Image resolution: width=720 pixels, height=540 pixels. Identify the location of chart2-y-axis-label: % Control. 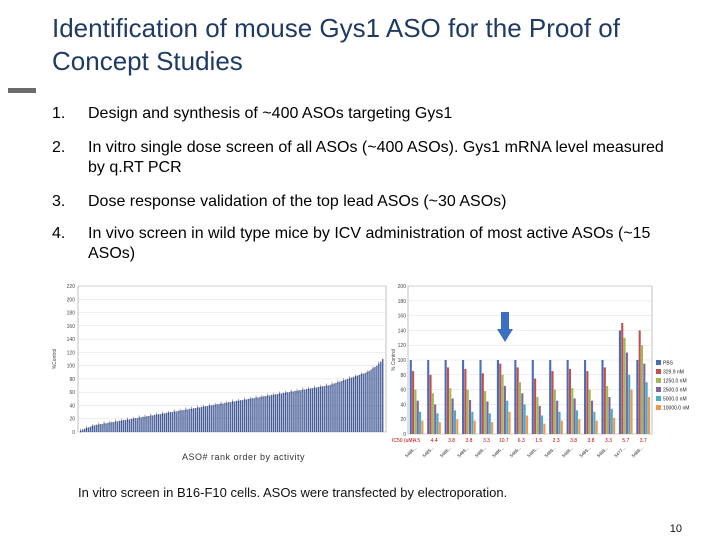
(394, 360).